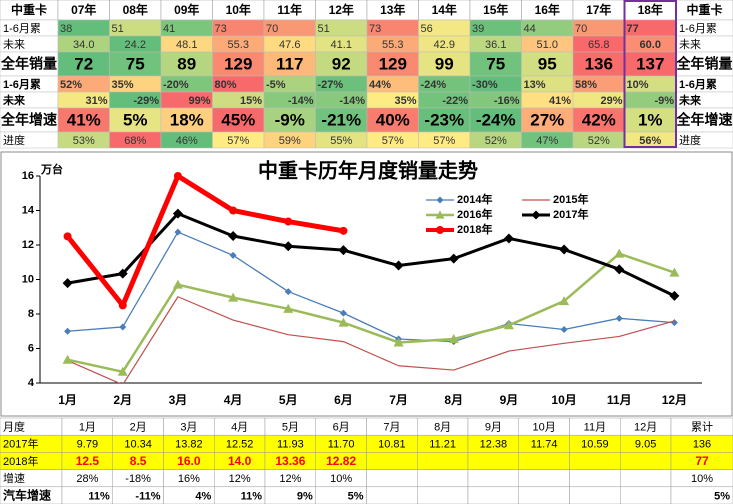  I want to click on cell-value: 16.0, so click(189, 461).